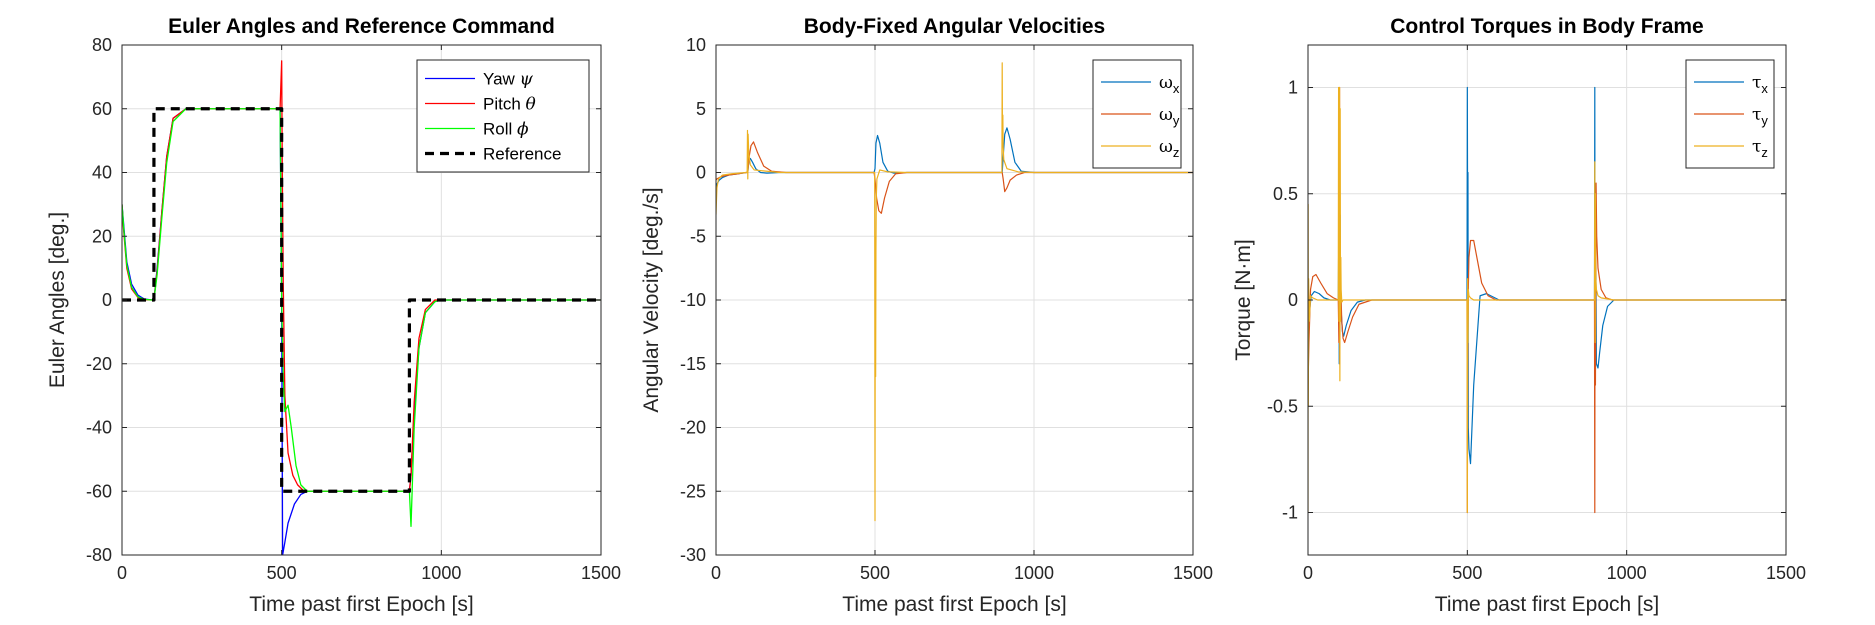 This screenshot has height=625, width=1875. I want to click on legend-label-1: Yaw ψ, so click(508, 80).